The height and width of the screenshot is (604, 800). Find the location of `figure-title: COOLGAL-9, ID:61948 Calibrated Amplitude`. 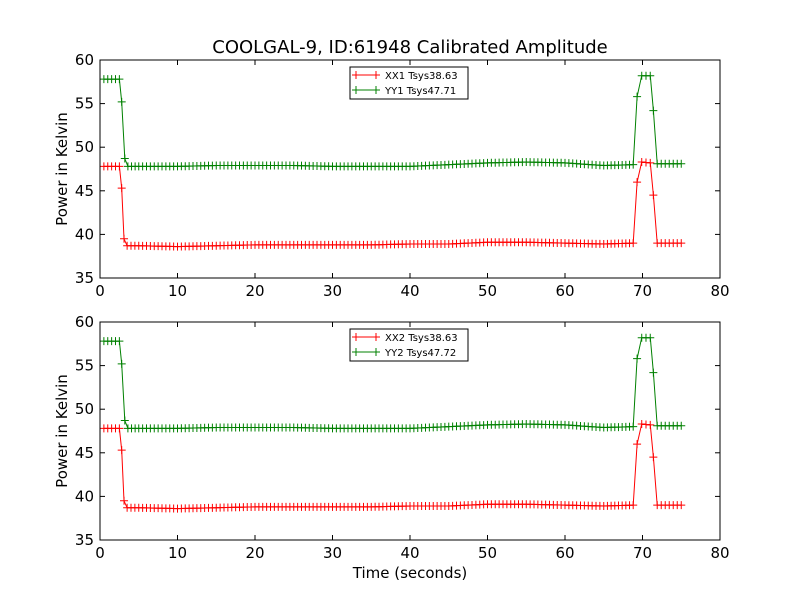

figure-title: COOLGAL-9, ID:61948 Calibrated Amplitude is located at coordinates (410, 47).